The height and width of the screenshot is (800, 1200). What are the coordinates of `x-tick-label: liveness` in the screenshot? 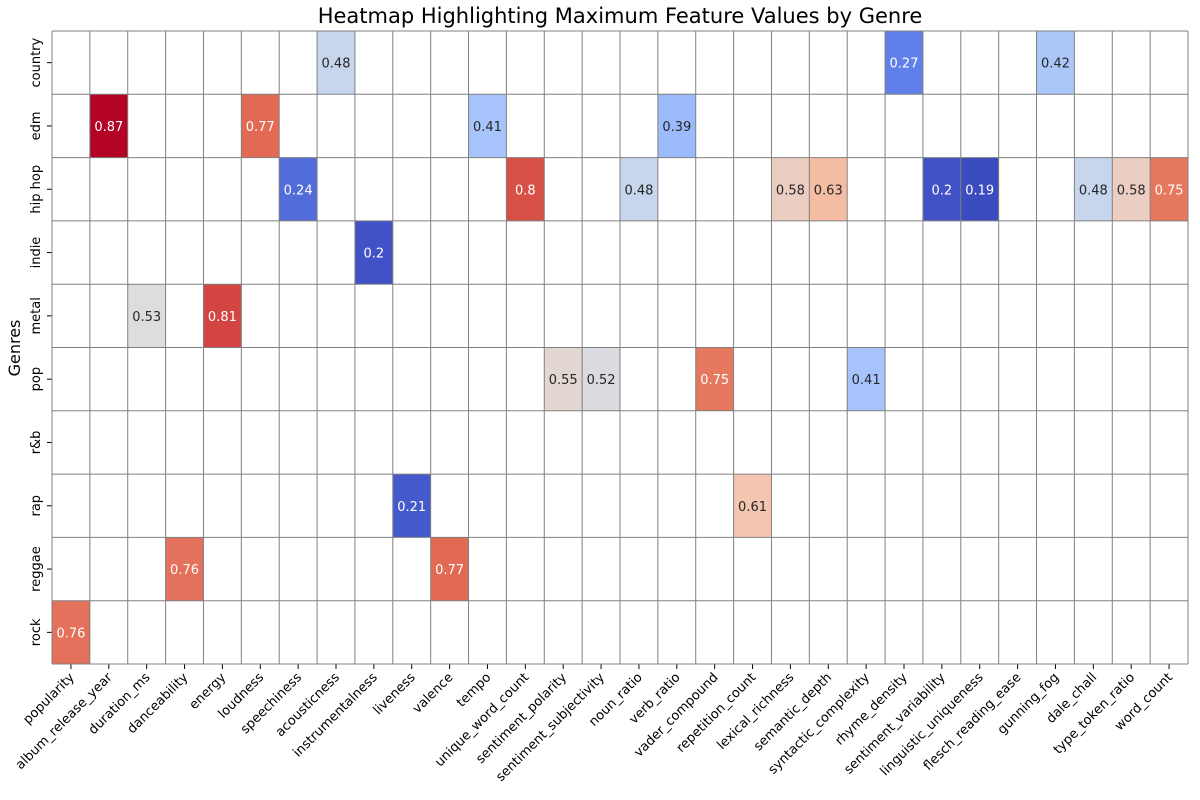 It's located at (395, 694).